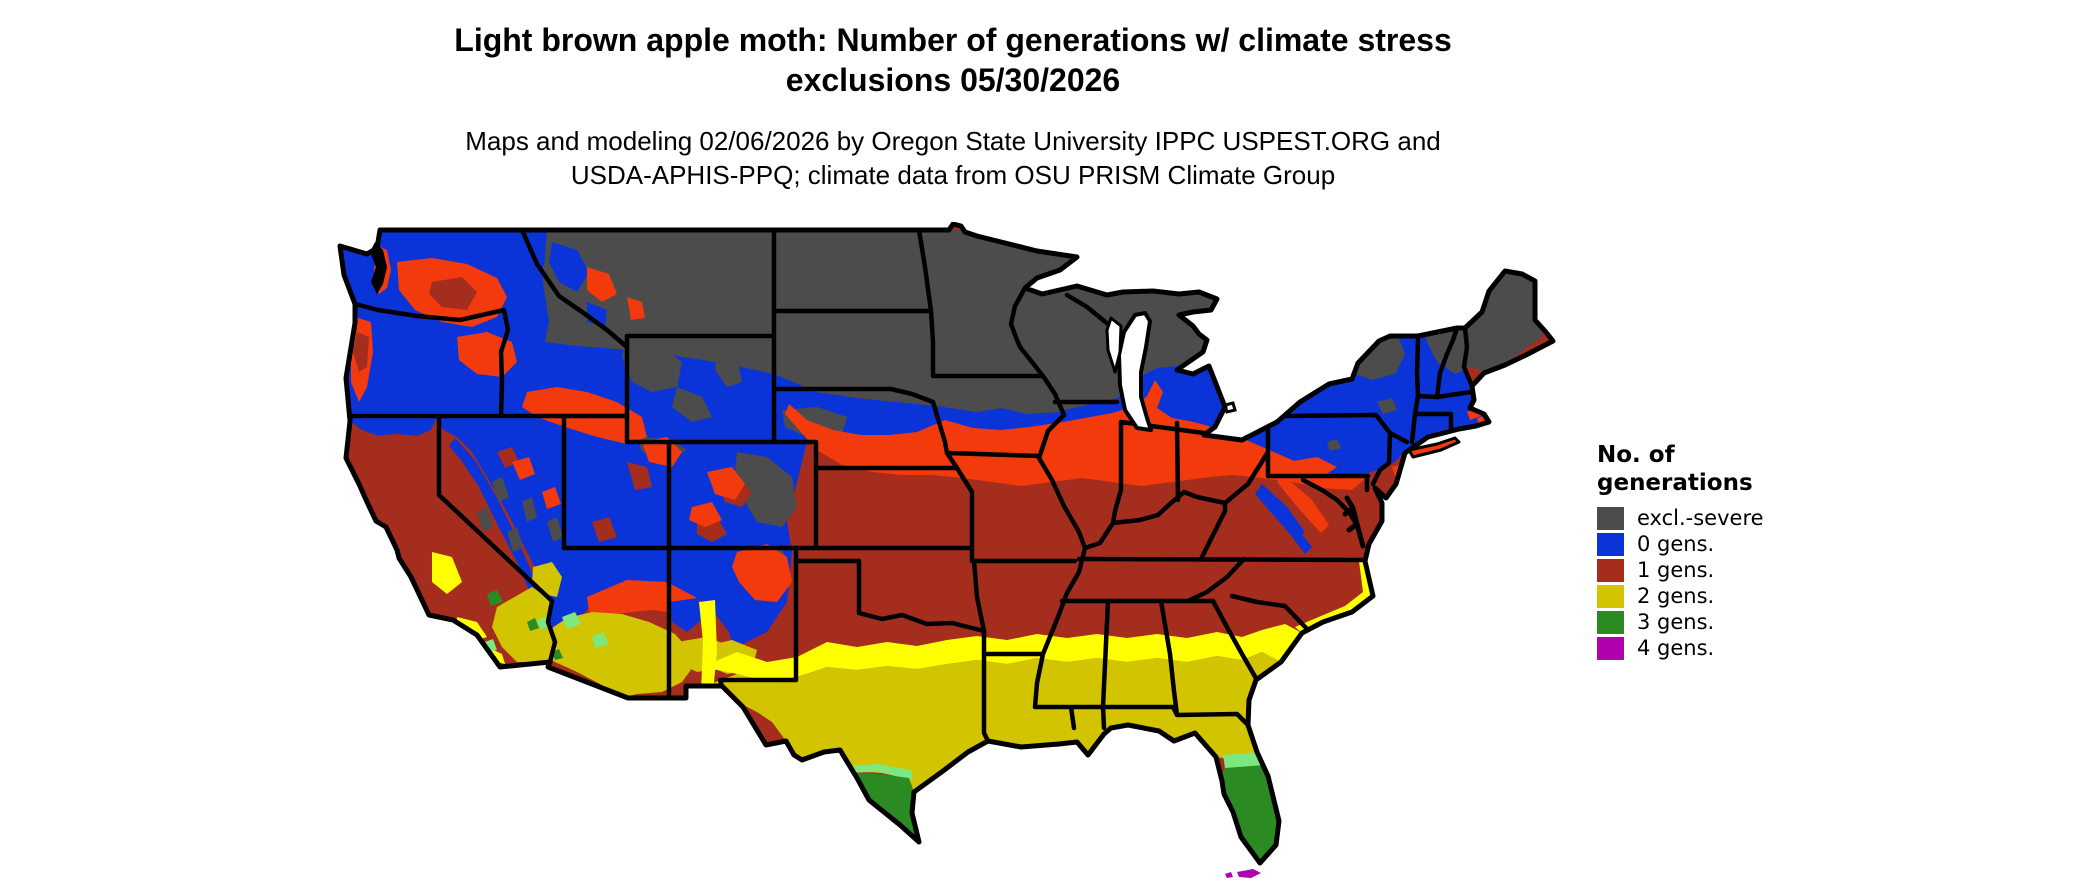 This screenshot has height=892, width=2100. Describe the element at coordinates (1610, 596) in the screenshot. I see `legend-swatch-2-gens` at that location.